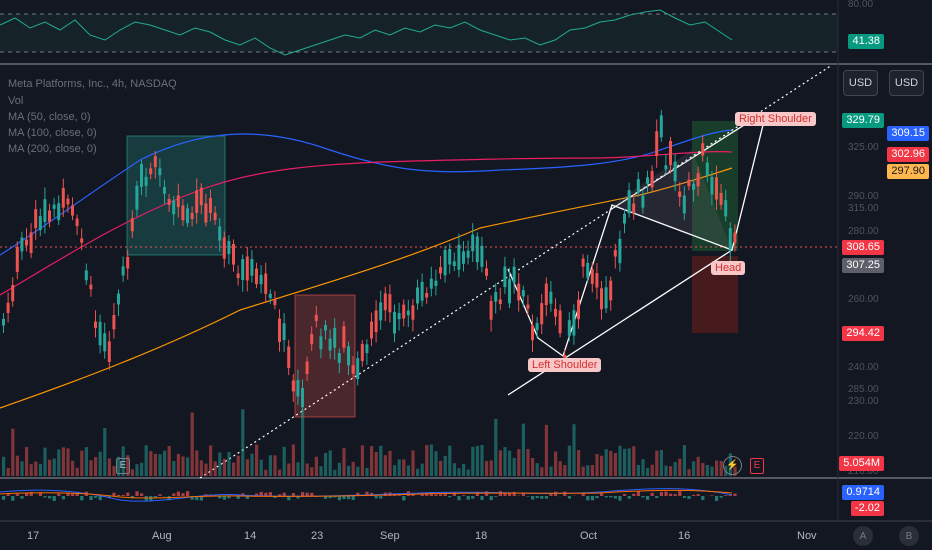  Describe the element at coordinates (757, 466) in the screenshot. I see `earnings-marker-icon-2: E` at that location.